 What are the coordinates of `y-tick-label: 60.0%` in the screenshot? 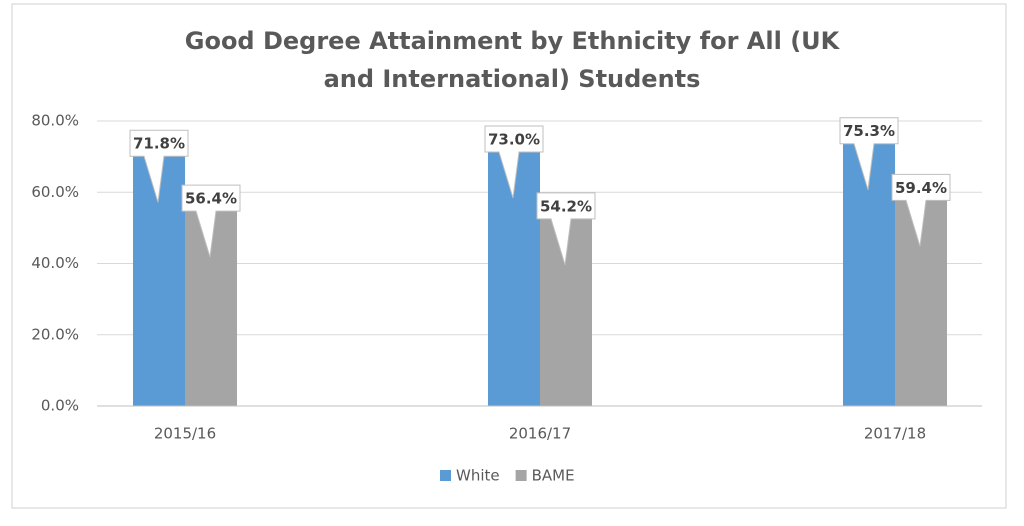 It's located at (55, 192).